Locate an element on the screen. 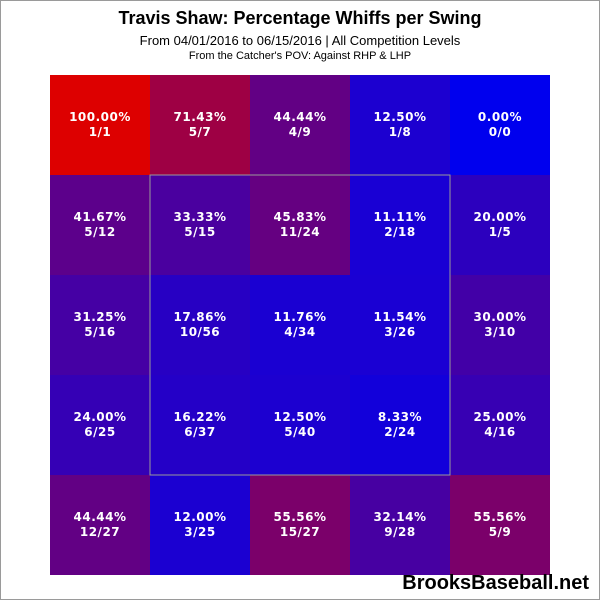 The image size is (600, 600). heatmap-cell-r1-c1 is located at coordinates (200, 225).